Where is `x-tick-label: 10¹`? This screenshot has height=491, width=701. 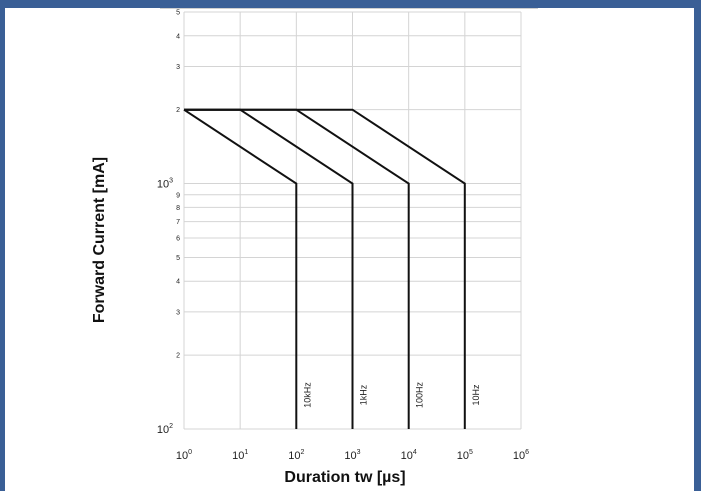
x-tick-label: 10¹ is located at coordinates (240, 455).